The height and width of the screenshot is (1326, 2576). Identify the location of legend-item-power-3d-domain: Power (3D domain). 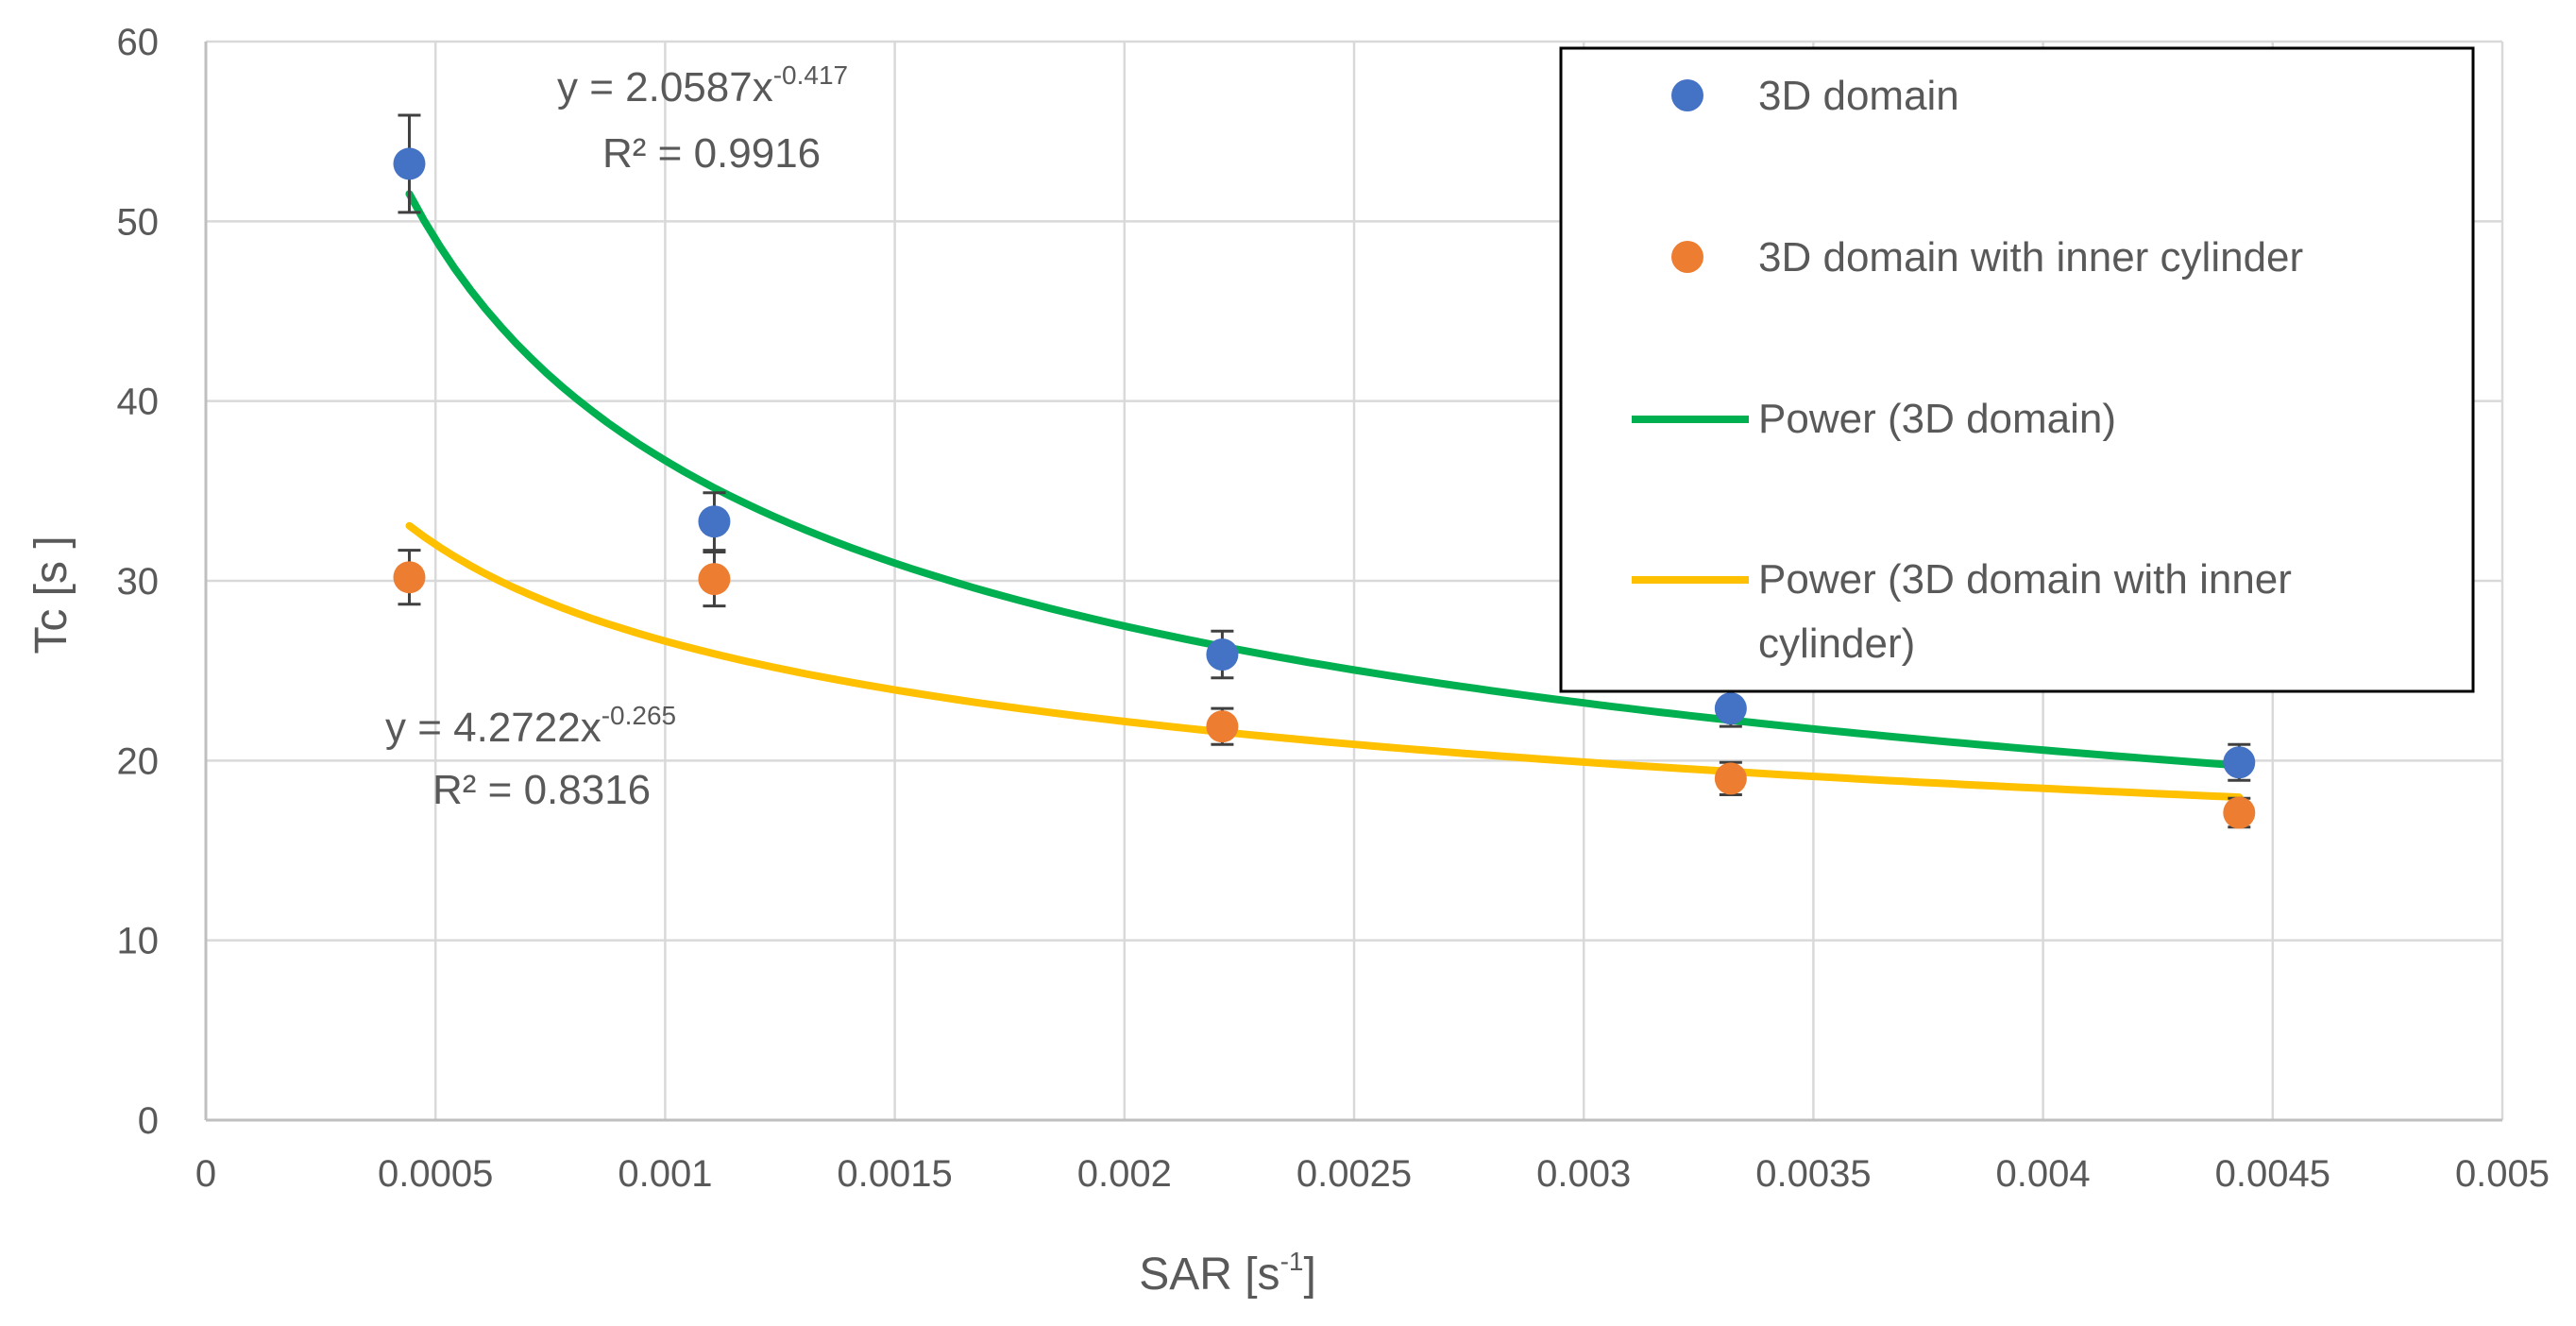
(1874, 419).